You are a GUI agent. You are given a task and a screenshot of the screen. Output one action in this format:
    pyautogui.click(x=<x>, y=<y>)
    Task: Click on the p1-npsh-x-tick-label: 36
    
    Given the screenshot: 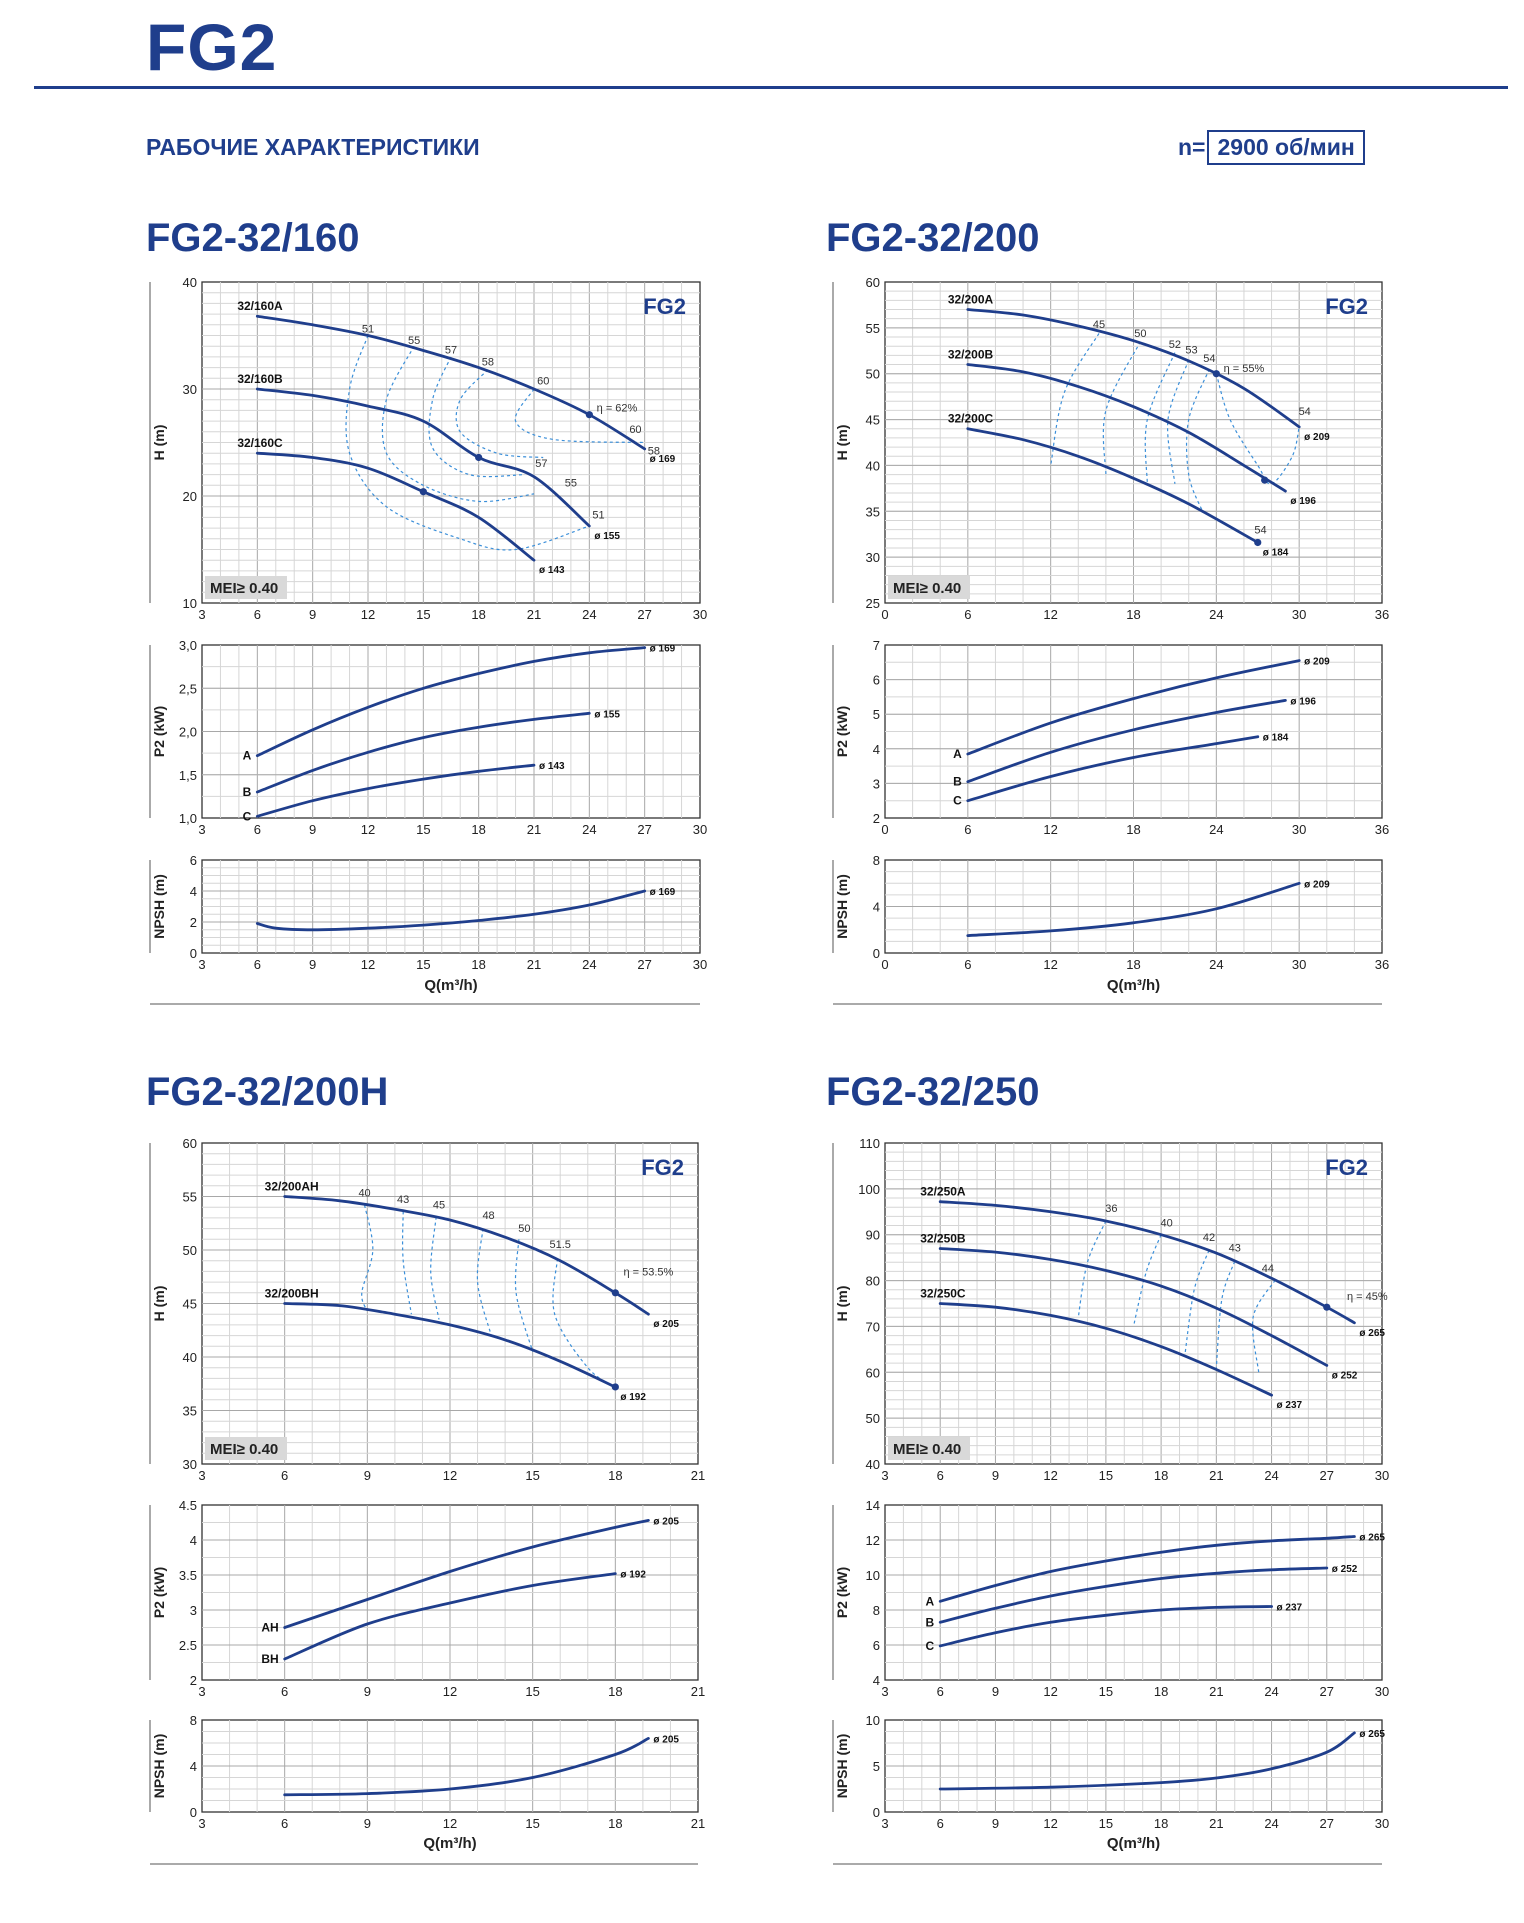 What is the action you would take?
    pyautogui.click(x=1382, y=964)
    